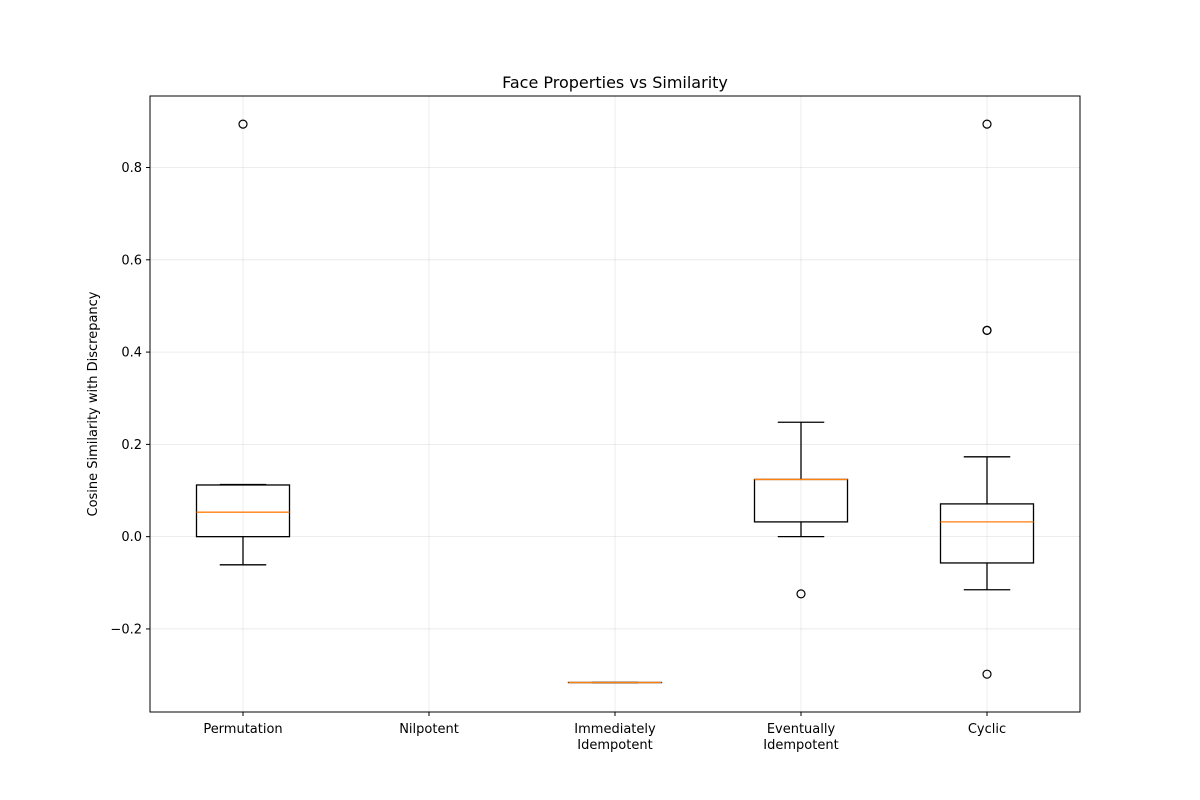 Image resolution: width=1200 pixels, height=800 pixels. What do you see at coordinates (801, 729) in the screenshot?
I see `x-tick-label: Eventually` at bounding box center [801, 729].